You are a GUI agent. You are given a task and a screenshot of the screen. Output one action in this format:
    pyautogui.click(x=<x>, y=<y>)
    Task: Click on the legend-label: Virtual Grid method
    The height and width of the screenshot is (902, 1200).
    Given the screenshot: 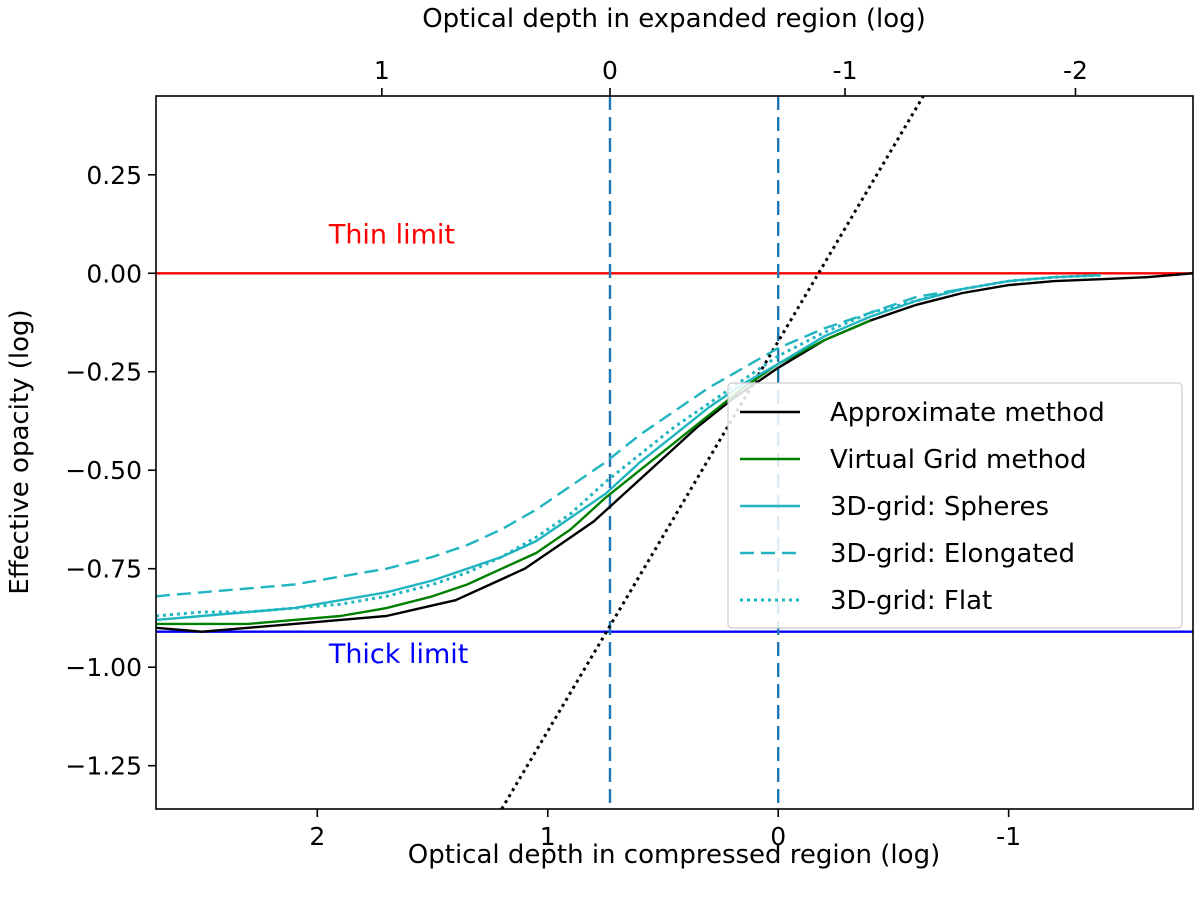 What is the action you would take?
    pyautogui.click(x=958, y=460)
    